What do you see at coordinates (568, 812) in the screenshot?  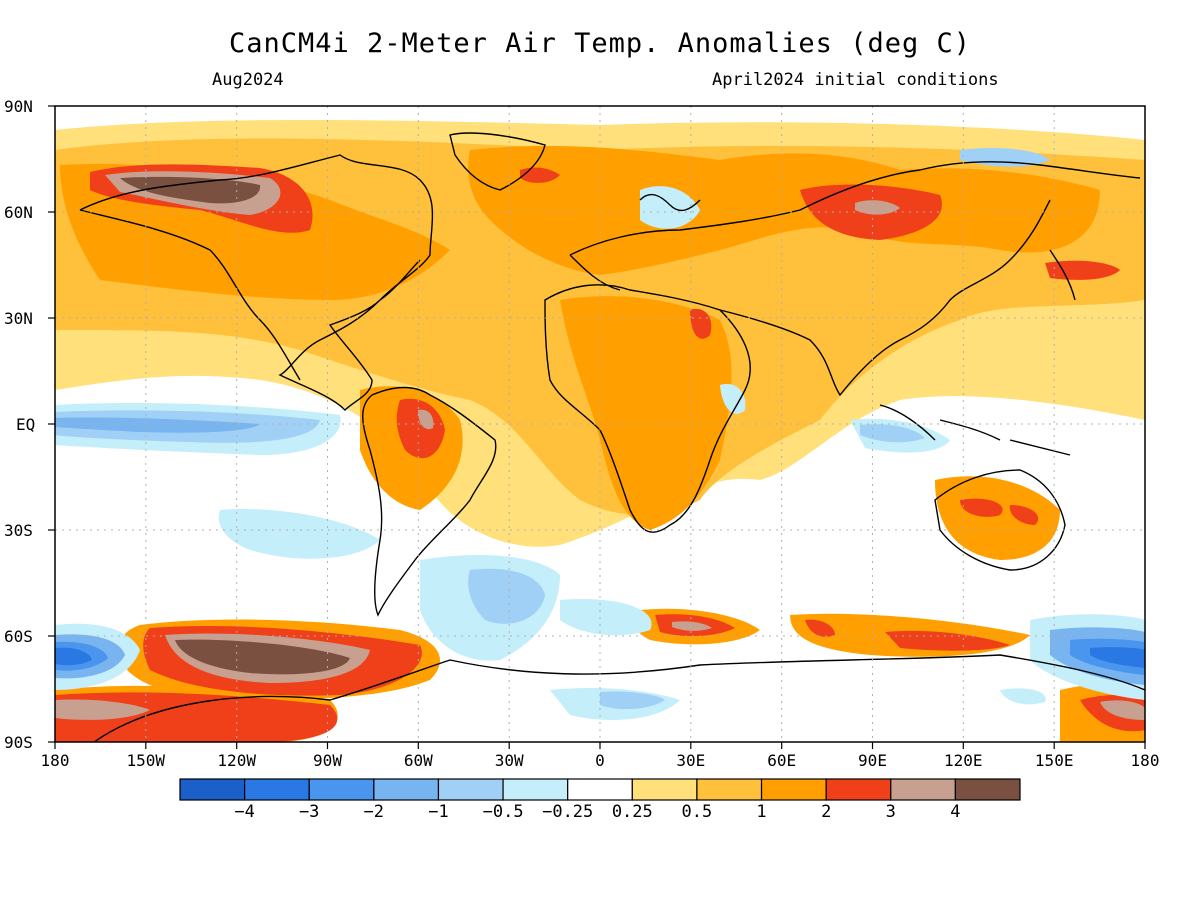 I see `colorbar-label-minus-0-25: −0.25` at bounding box center [568, 812].